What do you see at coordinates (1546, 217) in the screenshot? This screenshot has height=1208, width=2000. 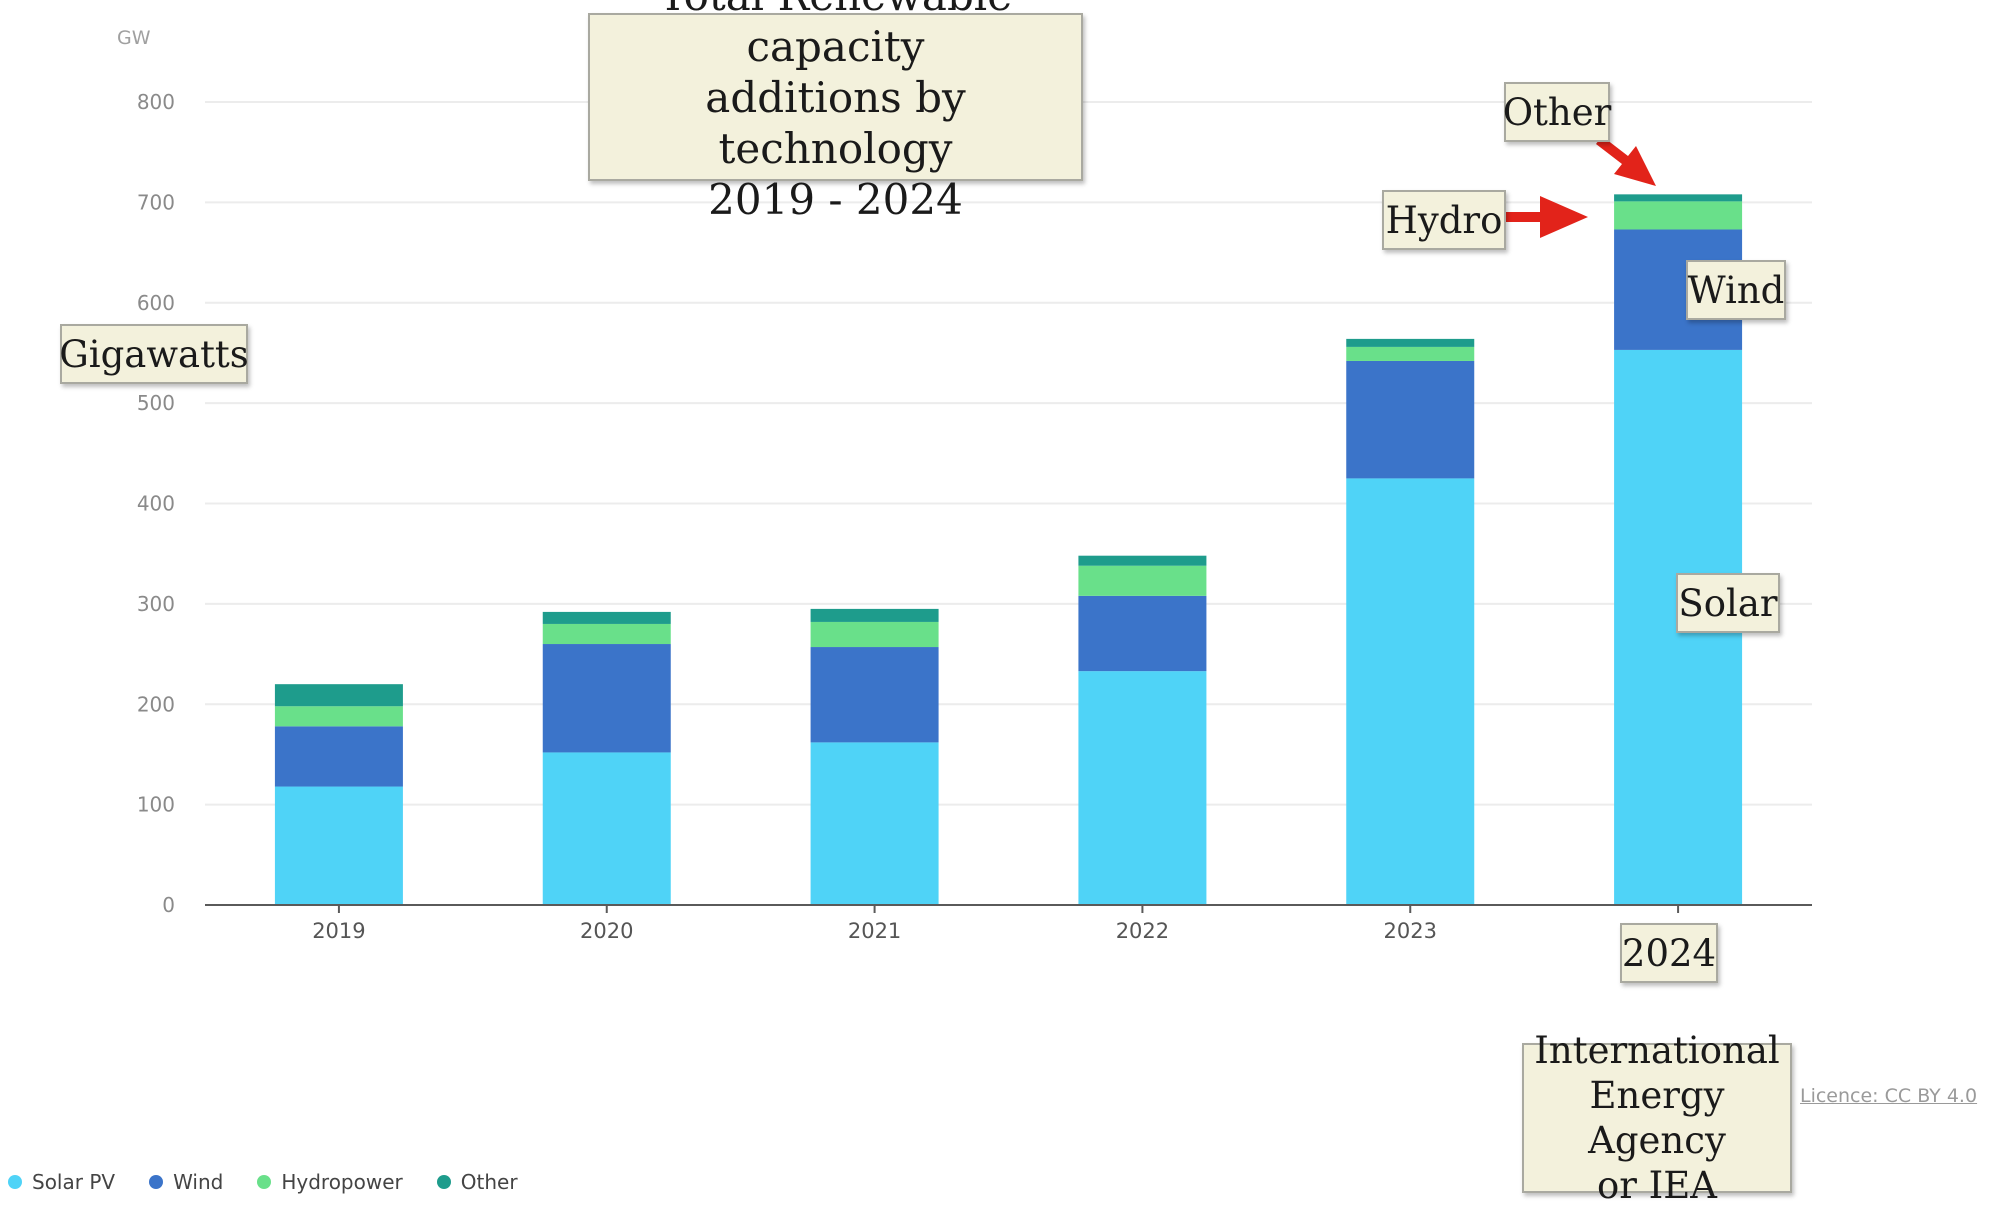 I see `hydro-arrow` at bounding box center [1546, 217].